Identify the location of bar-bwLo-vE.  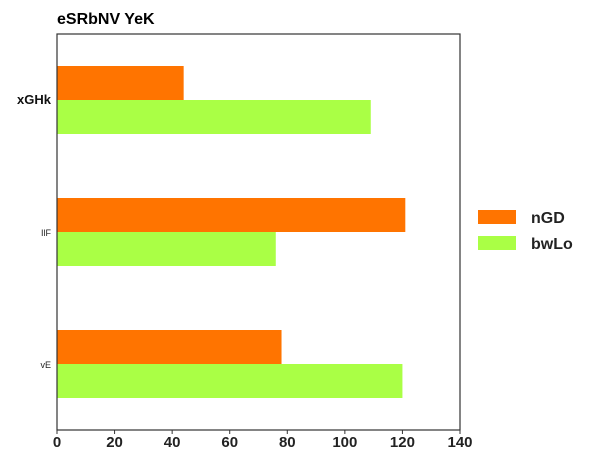
(230, 381).